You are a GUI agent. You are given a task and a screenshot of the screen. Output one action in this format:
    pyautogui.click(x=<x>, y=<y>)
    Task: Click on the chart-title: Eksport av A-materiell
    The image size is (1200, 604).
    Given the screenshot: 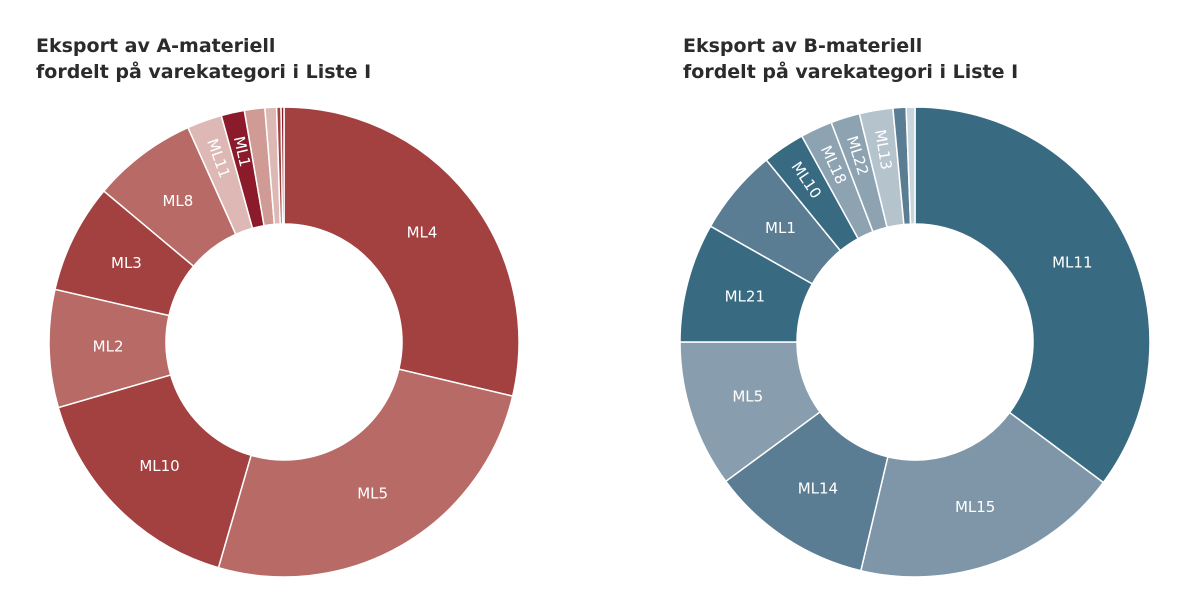 What is the action you would take?
    pyautogui.click(x=155, y=46)
    